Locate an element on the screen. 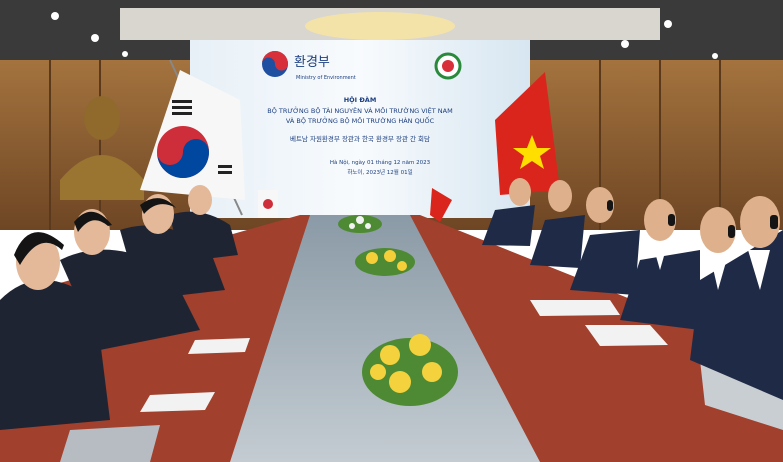 The image size is (783, 462). ceiling-lights is located at coordinates (384, 35).